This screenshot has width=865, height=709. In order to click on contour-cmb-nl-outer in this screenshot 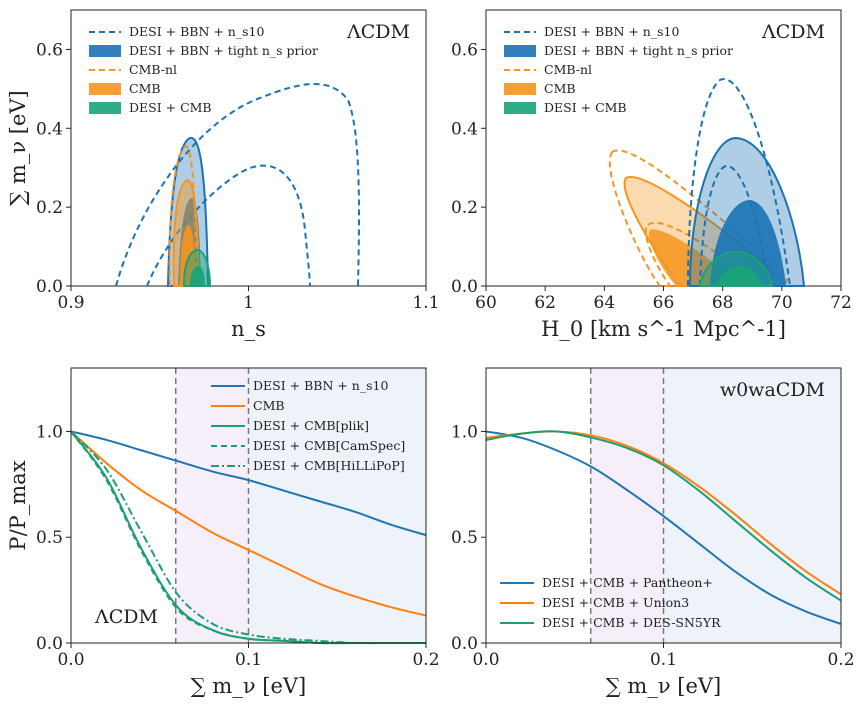, I will do `click(698, 218)`.